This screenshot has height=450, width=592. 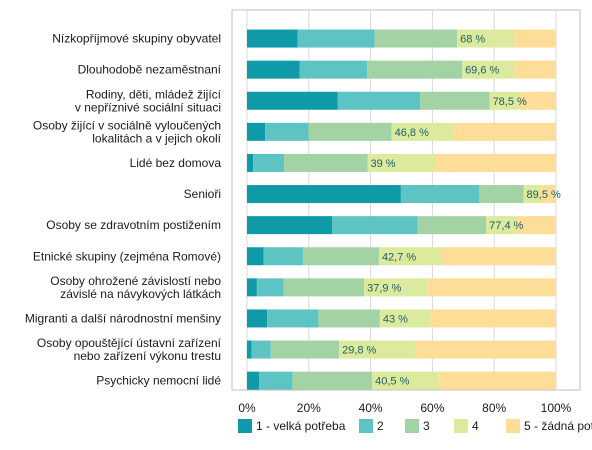 What do you see at coordinates (129, 343) in the screenshot?
I see `category-label-line: Osoby opouštějící ústavní zařízení` at bounding box center [129, 343].